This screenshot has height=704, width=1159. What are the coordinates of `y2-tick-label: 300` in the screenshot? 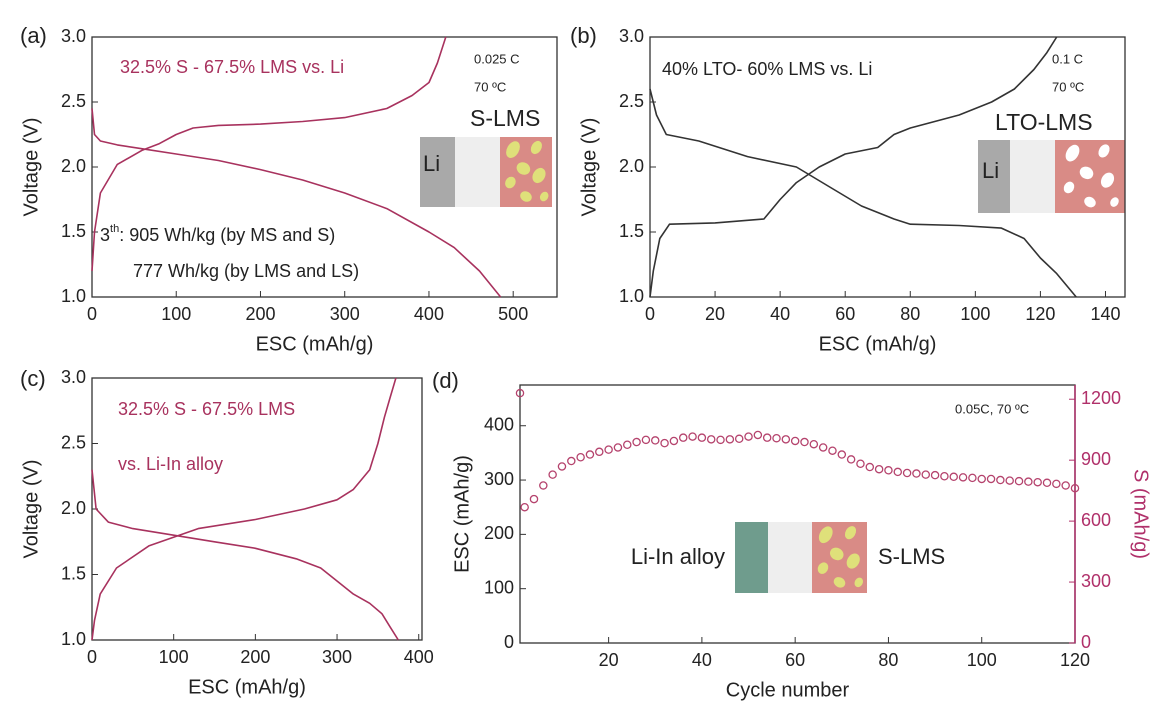 It's located at (1096, 581).